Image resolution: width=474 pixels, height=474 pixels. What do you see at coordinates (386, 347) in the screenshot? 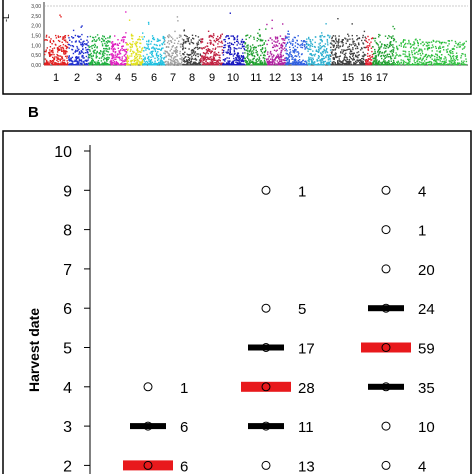
I see `panel-b-median-bar-red` at bounding box center [386, 347].